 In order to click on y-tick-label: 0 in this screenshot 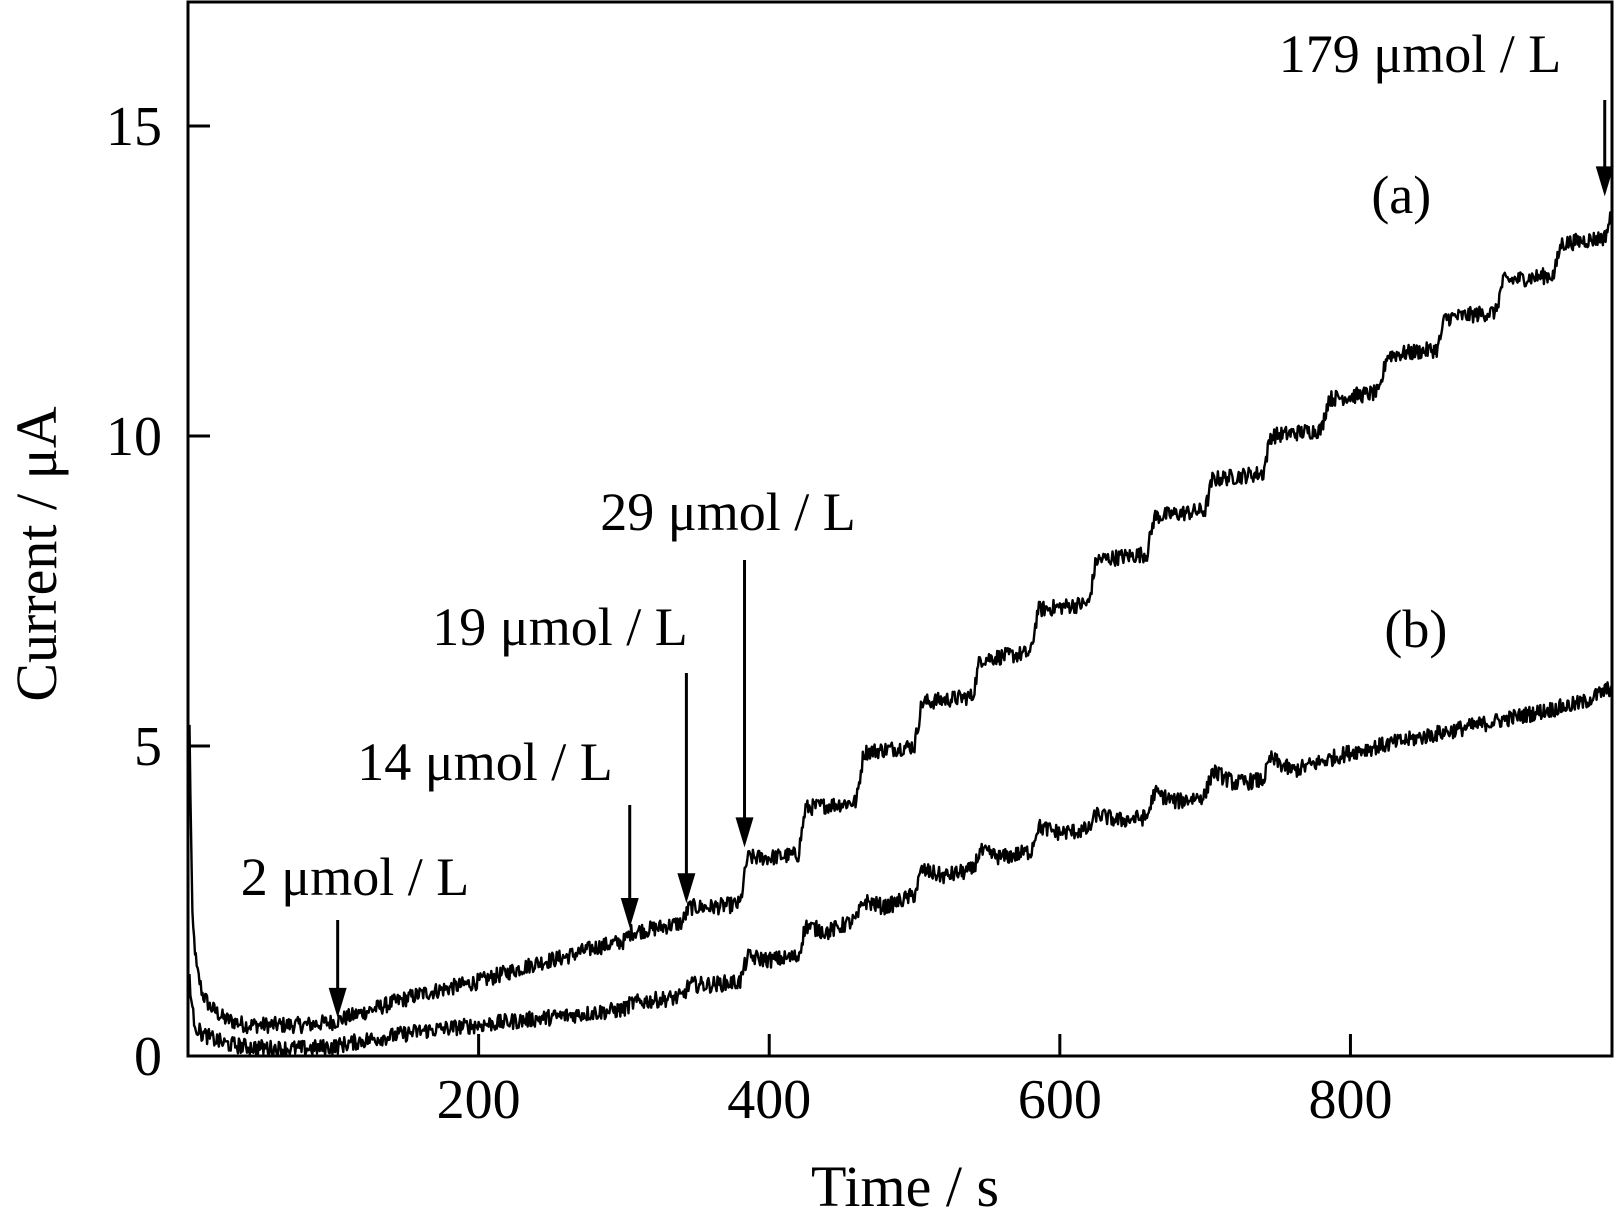, I will do `click(148, 1057)`.